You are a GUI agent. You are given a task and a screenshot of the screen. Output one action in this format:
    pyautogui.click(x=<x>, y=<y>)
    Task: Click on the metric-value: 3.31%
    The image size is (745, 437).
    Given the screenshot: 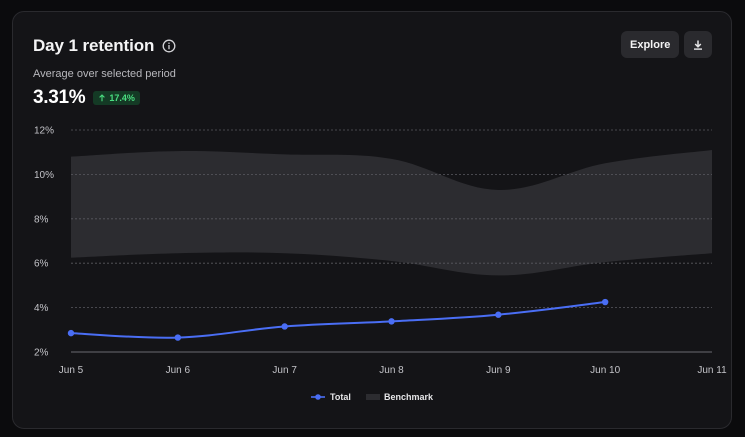 What is the action you would take?
    pyautogui.click(x=59, y=97)
    